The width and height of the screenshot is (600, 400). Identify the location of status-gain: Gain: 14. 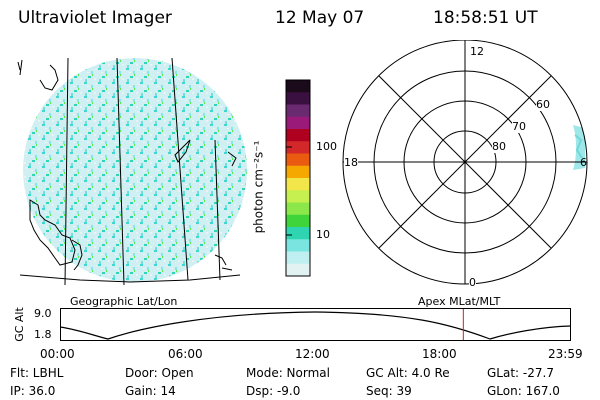
(150, 391).